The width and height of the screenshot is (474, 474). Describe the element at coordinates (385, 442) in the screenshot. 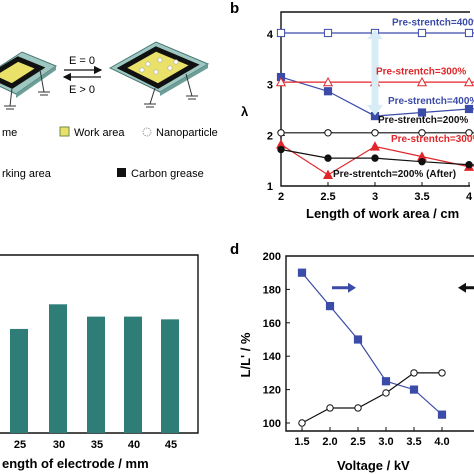

I see `panel-d-x-tick-label: 3.0` at that location.